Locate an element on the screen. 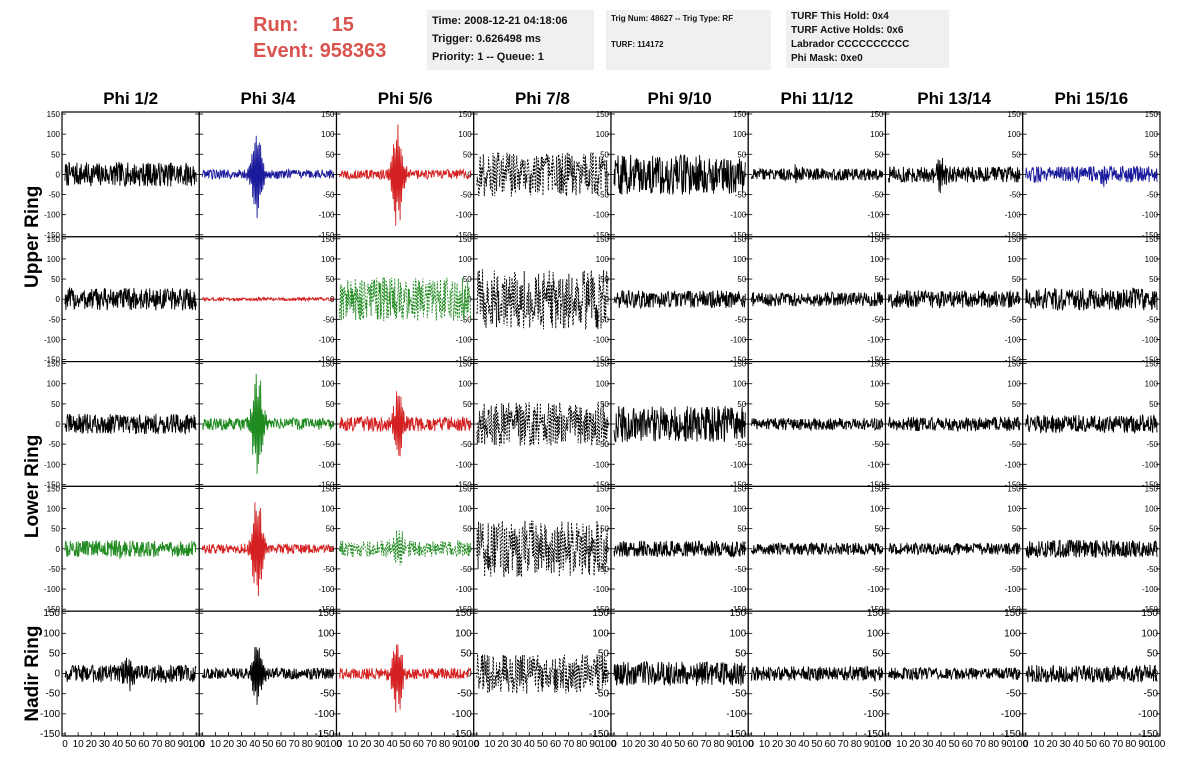 This screenshot has height=772, width=1196. x-tick-label: 60 is located at coordinates (281, 744).